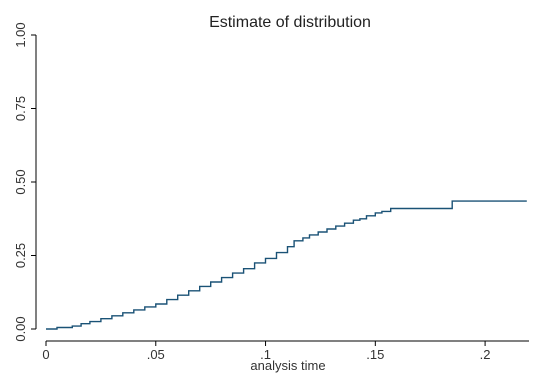 The height and width of the screenshot is (374, 536). Describe the element at coordinates (290, 22) in the screenshot. I see `chart-title: Estimate of distribution` at that location.